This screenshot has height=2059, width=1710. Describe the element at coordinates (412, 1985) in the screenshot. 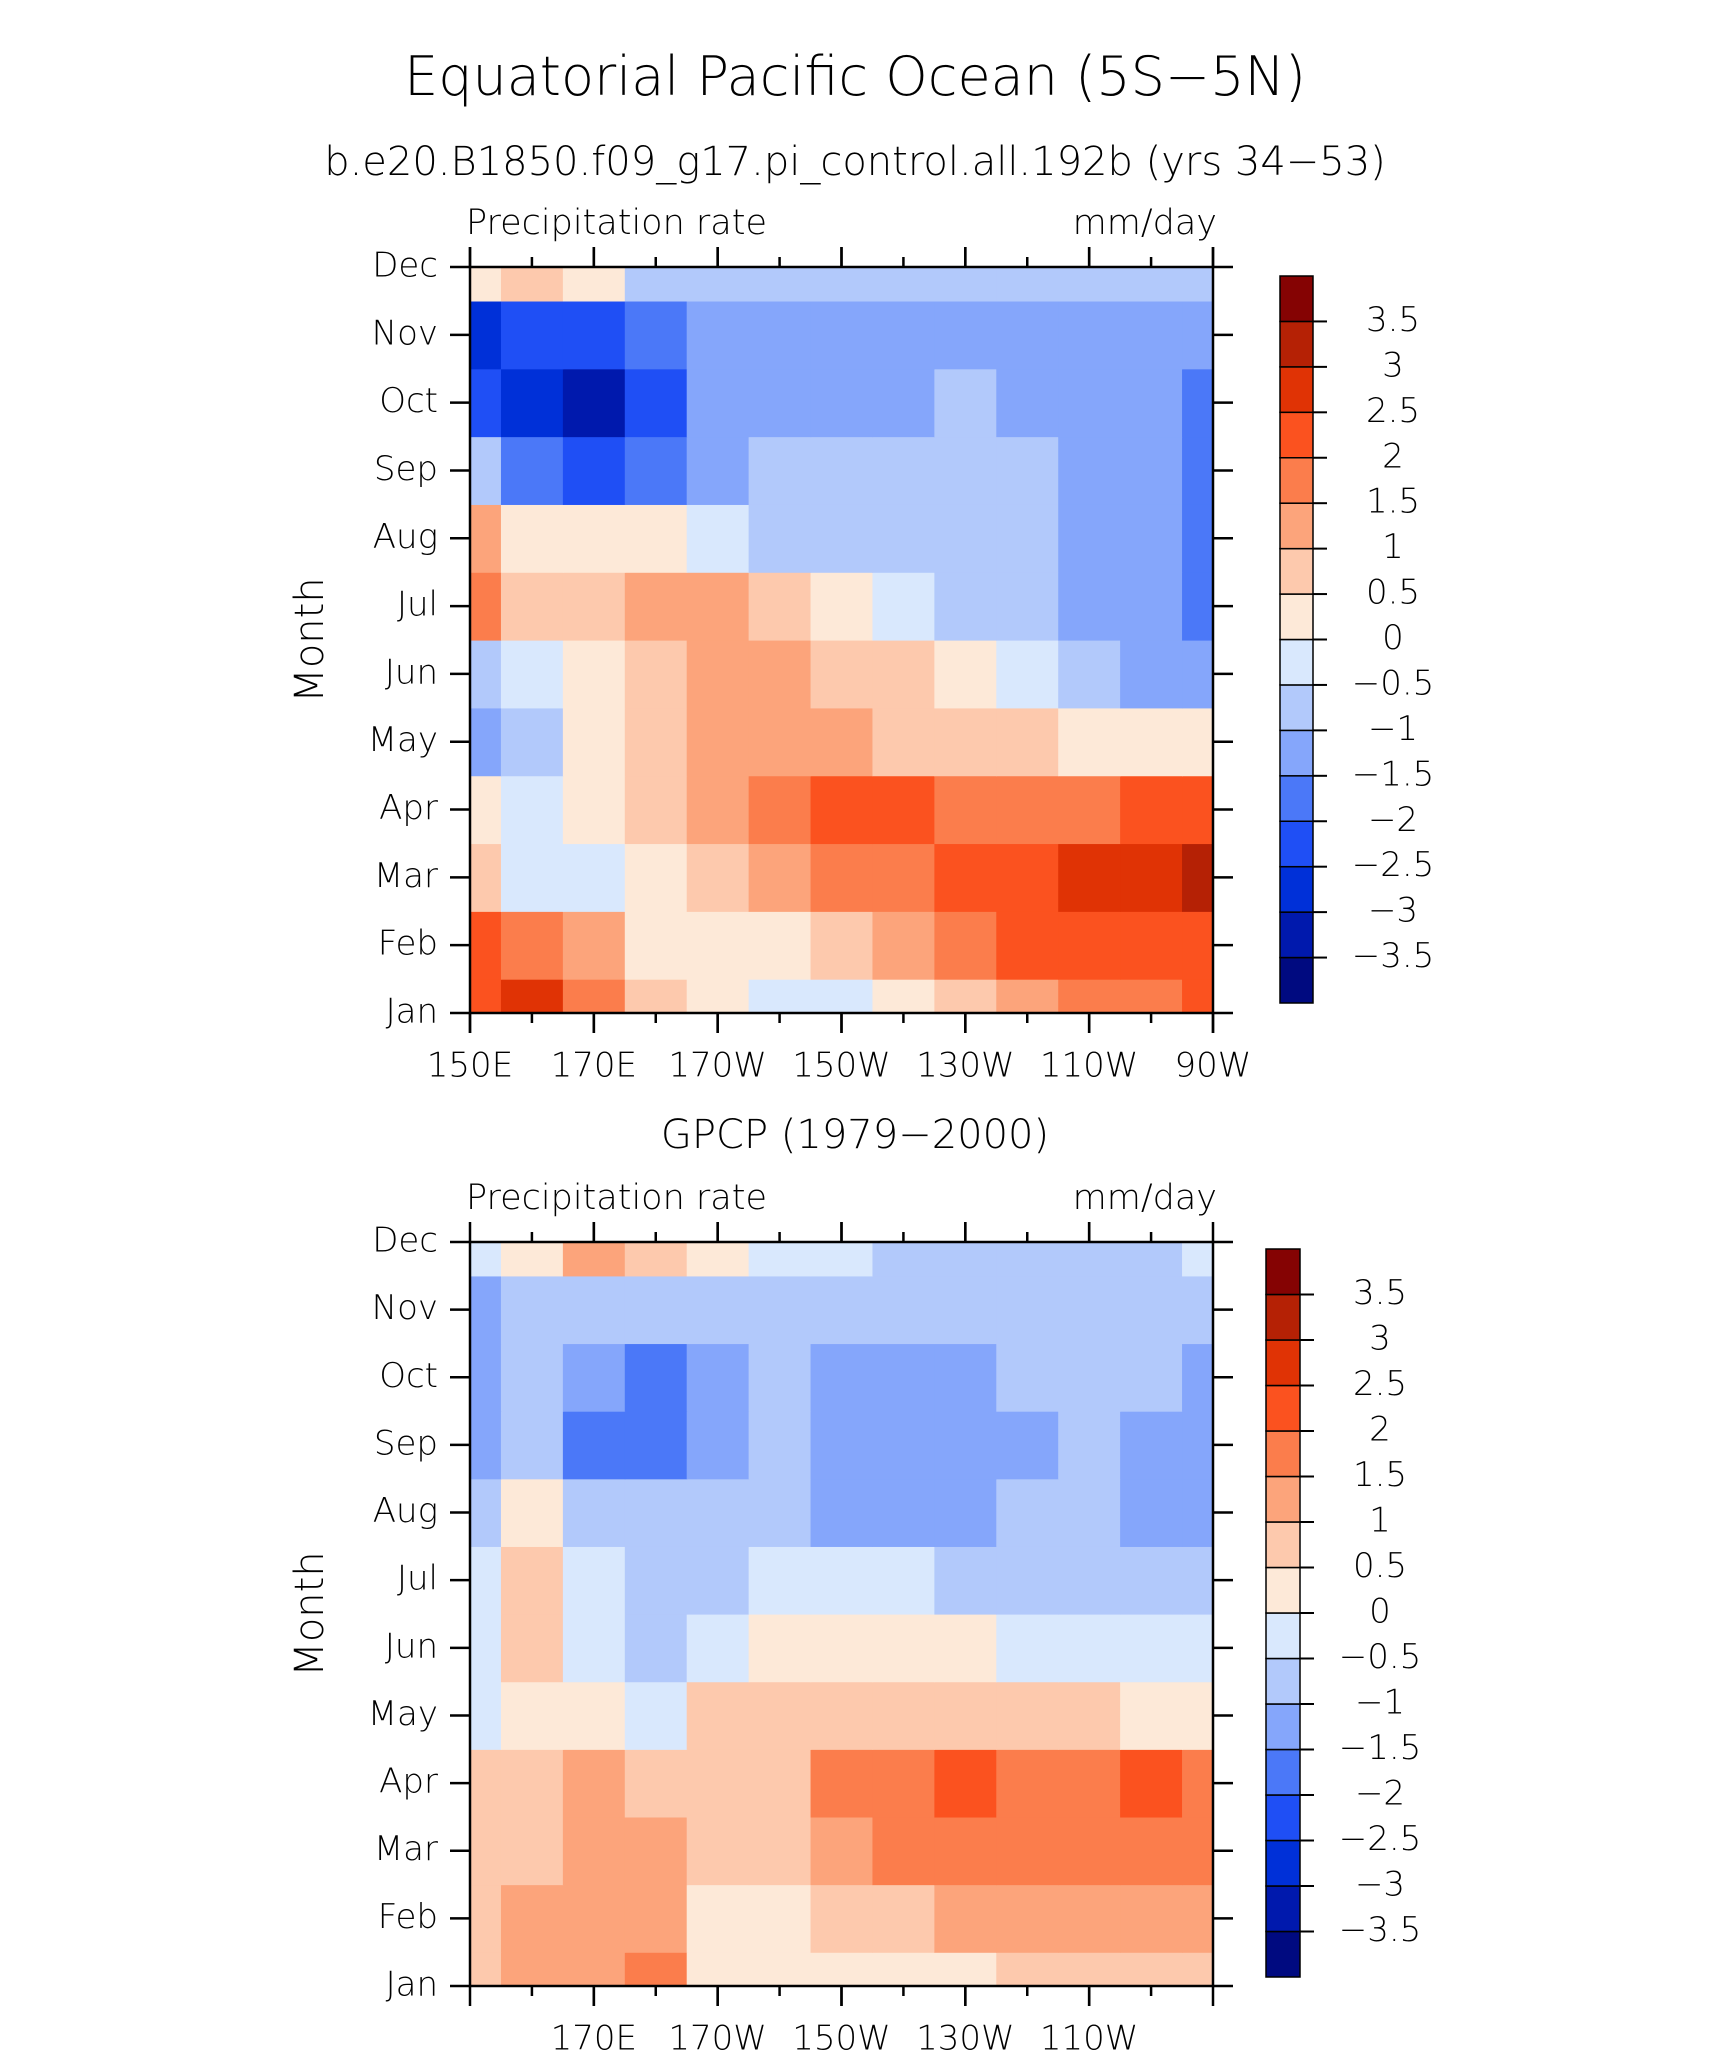

I see `y-tick-label: Jan` at that location.